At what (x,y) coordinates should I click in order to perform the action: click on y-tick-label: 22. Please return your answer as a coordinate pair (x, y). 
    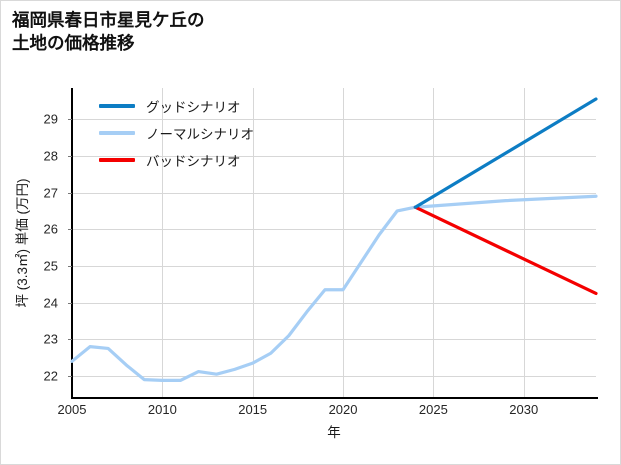
    Looking at the image, I should click on (50, 376).